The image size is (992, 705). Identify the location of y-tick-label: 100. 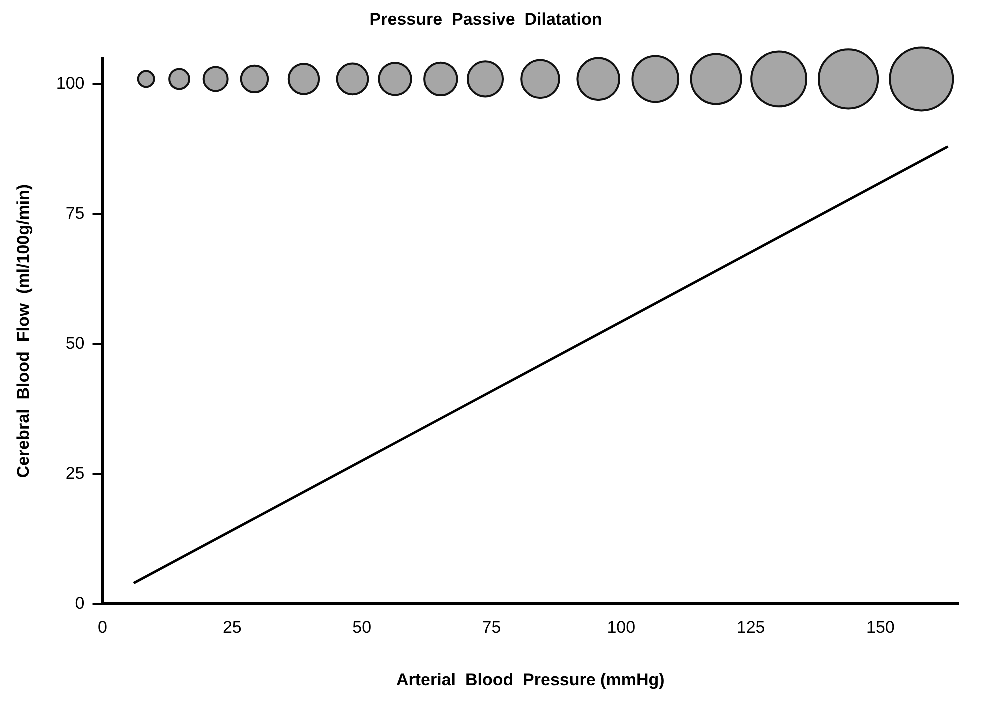
(70, 84).